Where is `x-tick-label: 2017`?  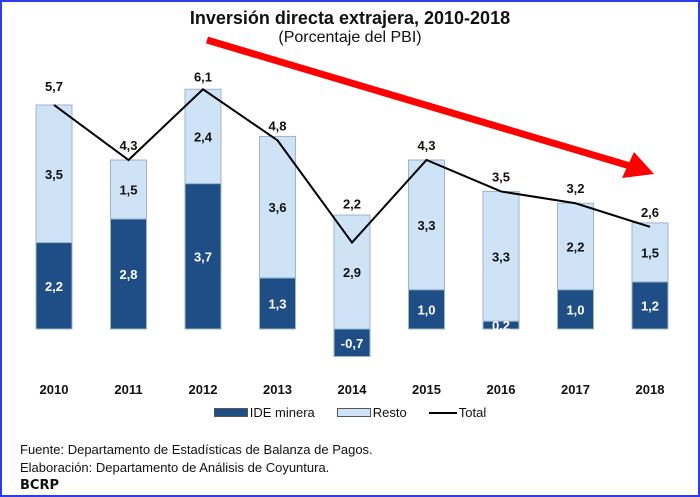 x-tick-label: 2017 is located at coordinates (575, 389).